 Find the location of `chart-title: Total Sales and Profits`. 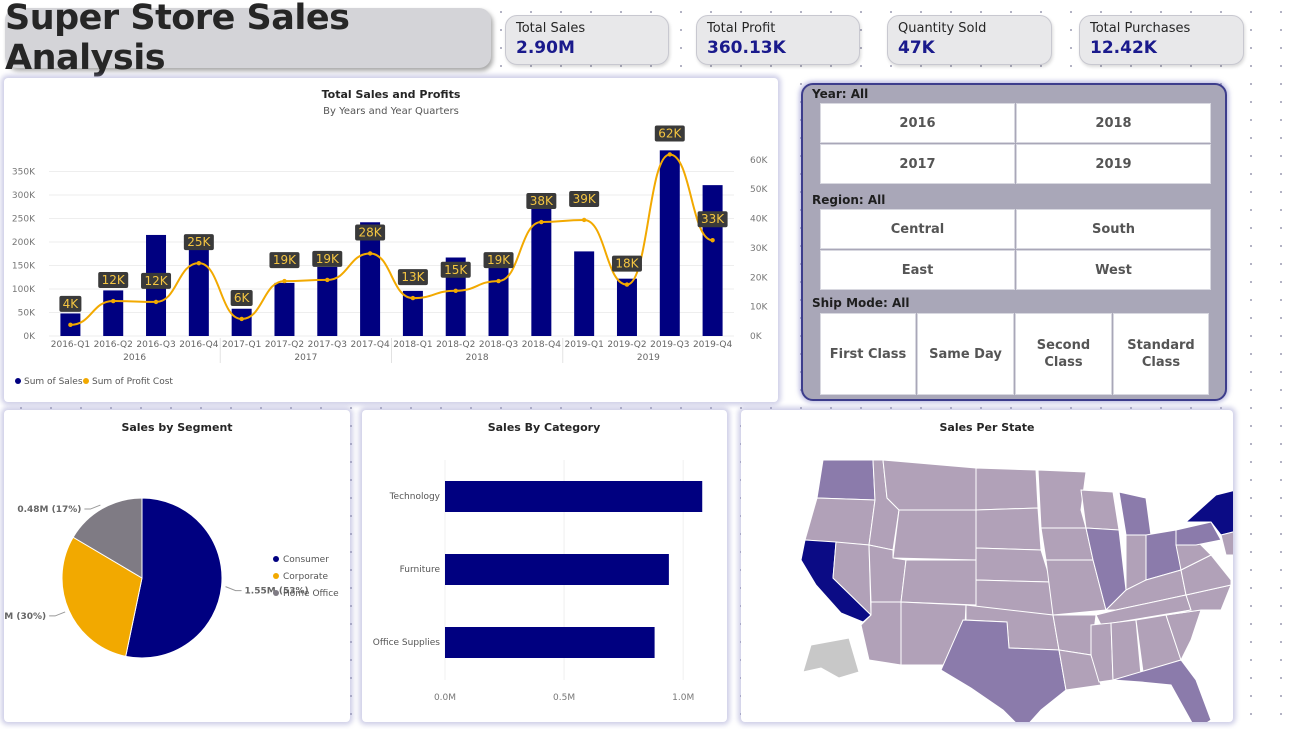

chart-title: Total Sales and Profits is located at coordinates (391, 94).